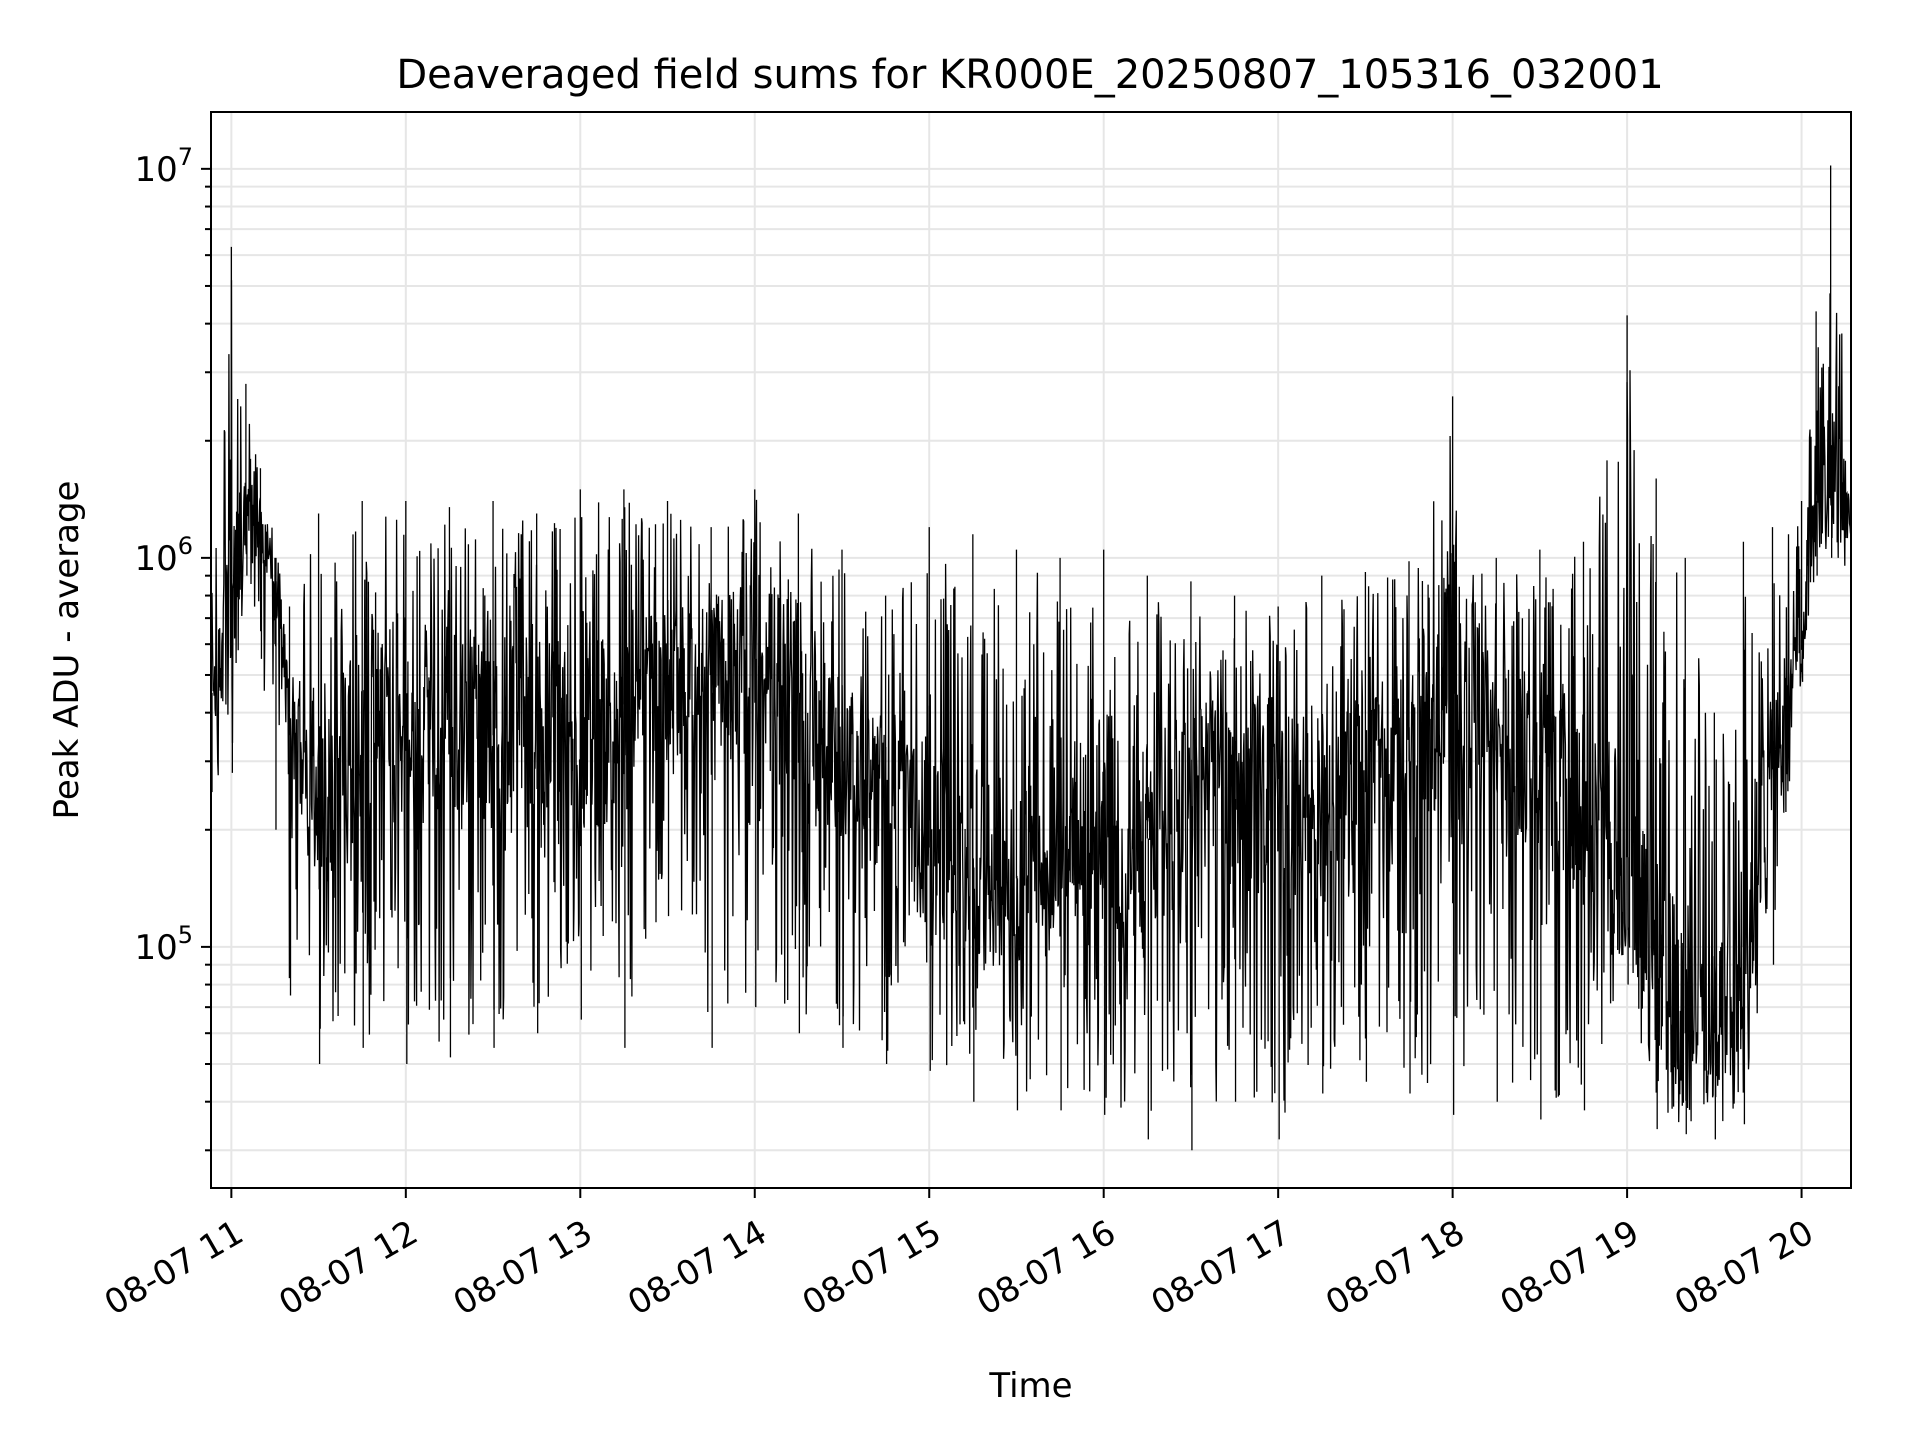 The width and height of the screenshot is (1920, 1440). What do you see at coordinates (163, 944) in the screenshot?
I see `y-tick-label: 10⁵` at bounding box center [163, 944].